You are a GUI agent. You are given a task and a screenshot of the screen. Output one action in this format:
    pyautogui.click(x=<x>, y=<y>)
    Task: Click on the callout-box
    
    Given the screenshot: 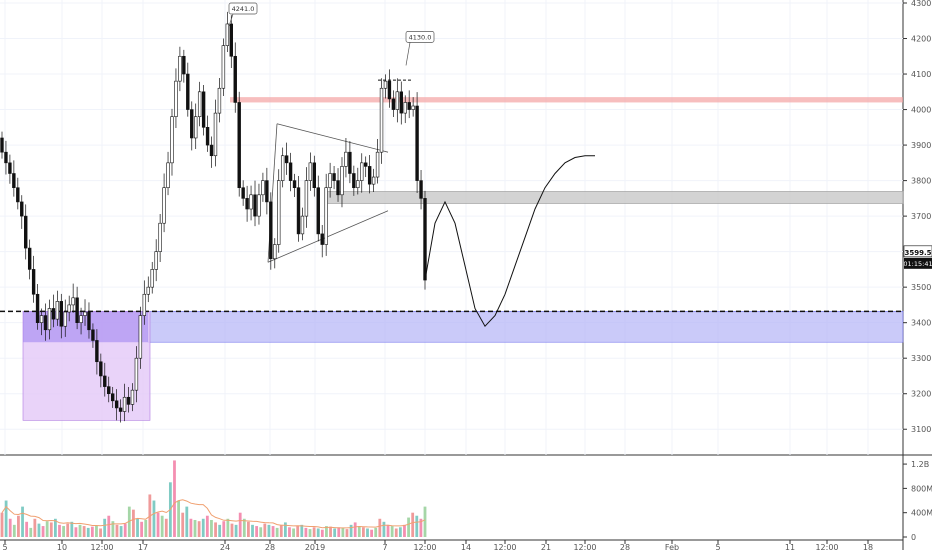 What is the action you would take?
    pyautogui.click(x=243, y=8)
    